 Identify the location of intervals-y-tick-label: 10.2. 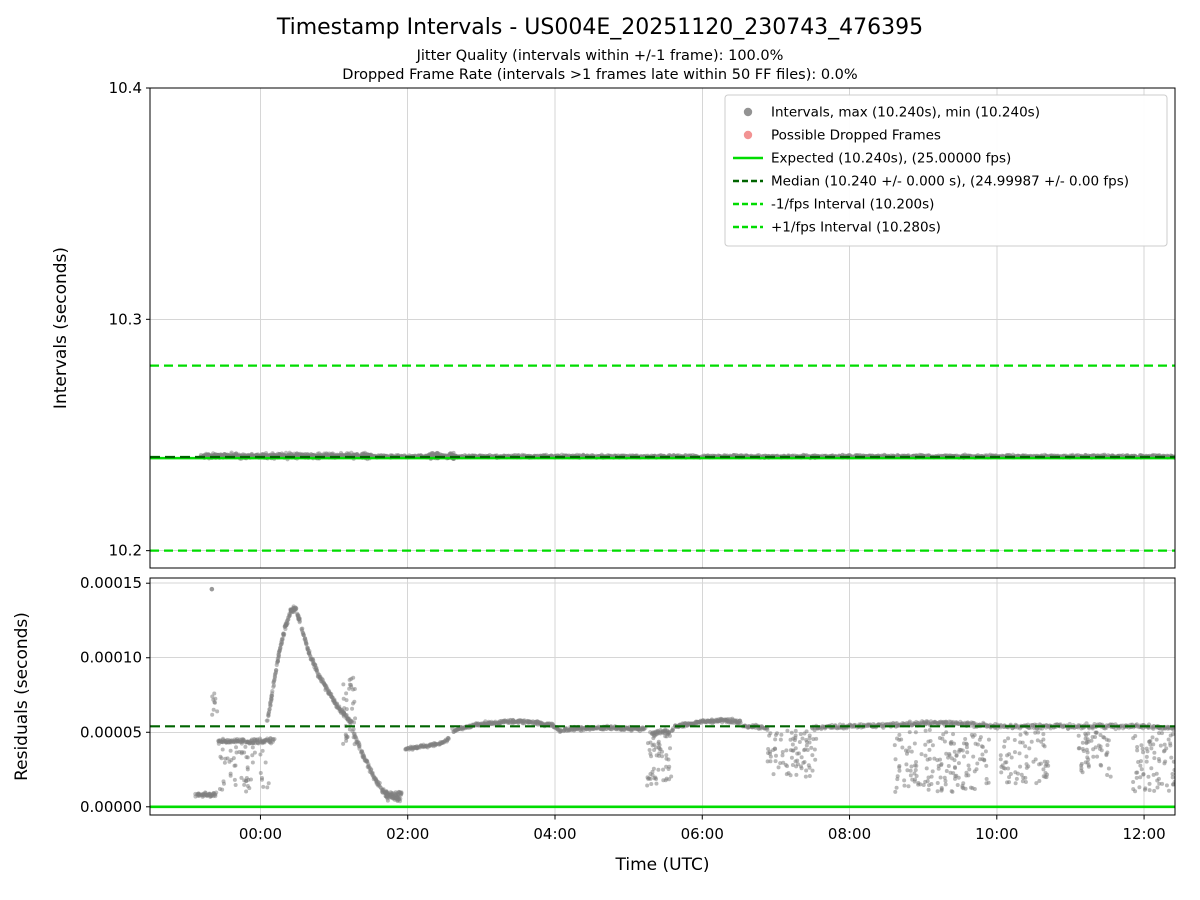
(125, 551).